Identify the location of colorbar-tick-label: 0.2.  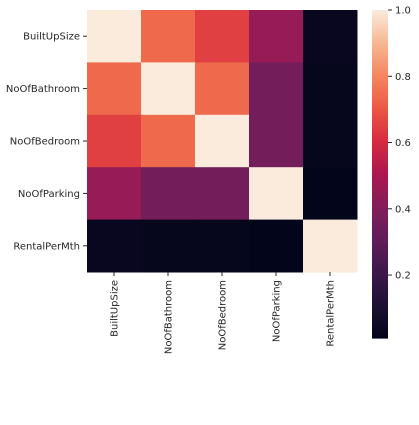
(403, 276).